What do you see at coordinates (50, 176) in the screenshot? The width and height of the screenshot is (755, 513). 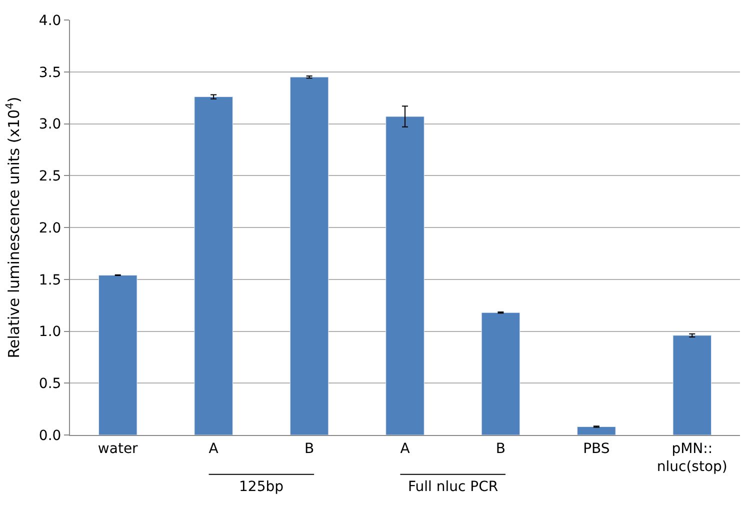 I see `y-tick-label: 2.5` at bounding box center [50, 176].